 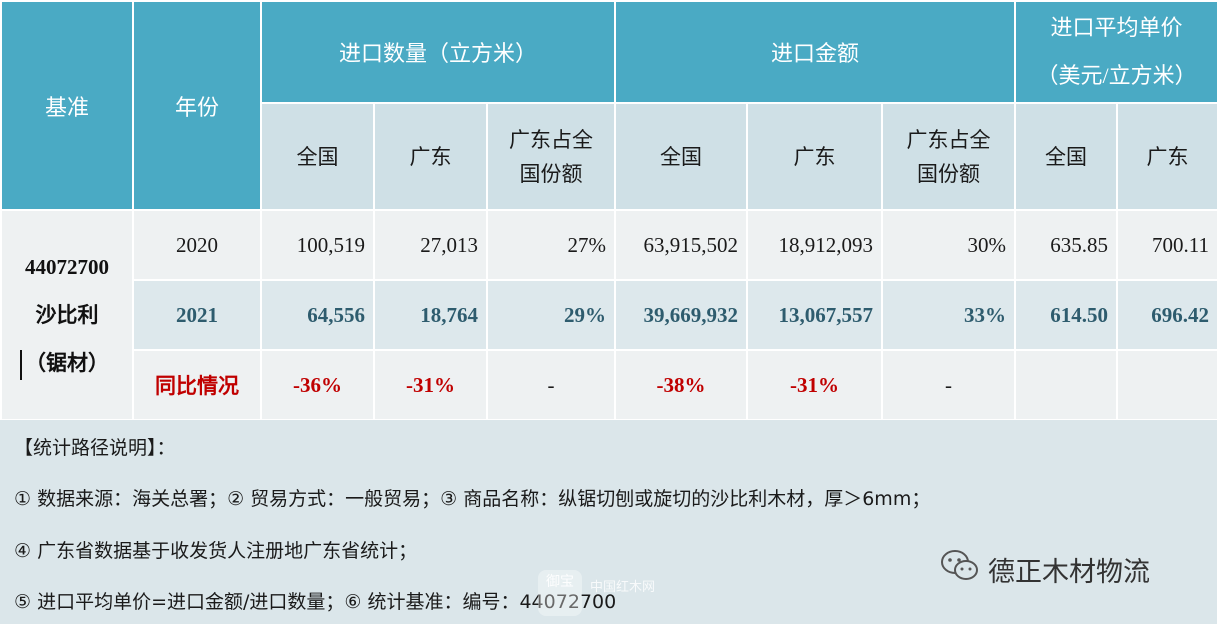 I want to click on year-cell: 2020, so click(x=197, y=245).